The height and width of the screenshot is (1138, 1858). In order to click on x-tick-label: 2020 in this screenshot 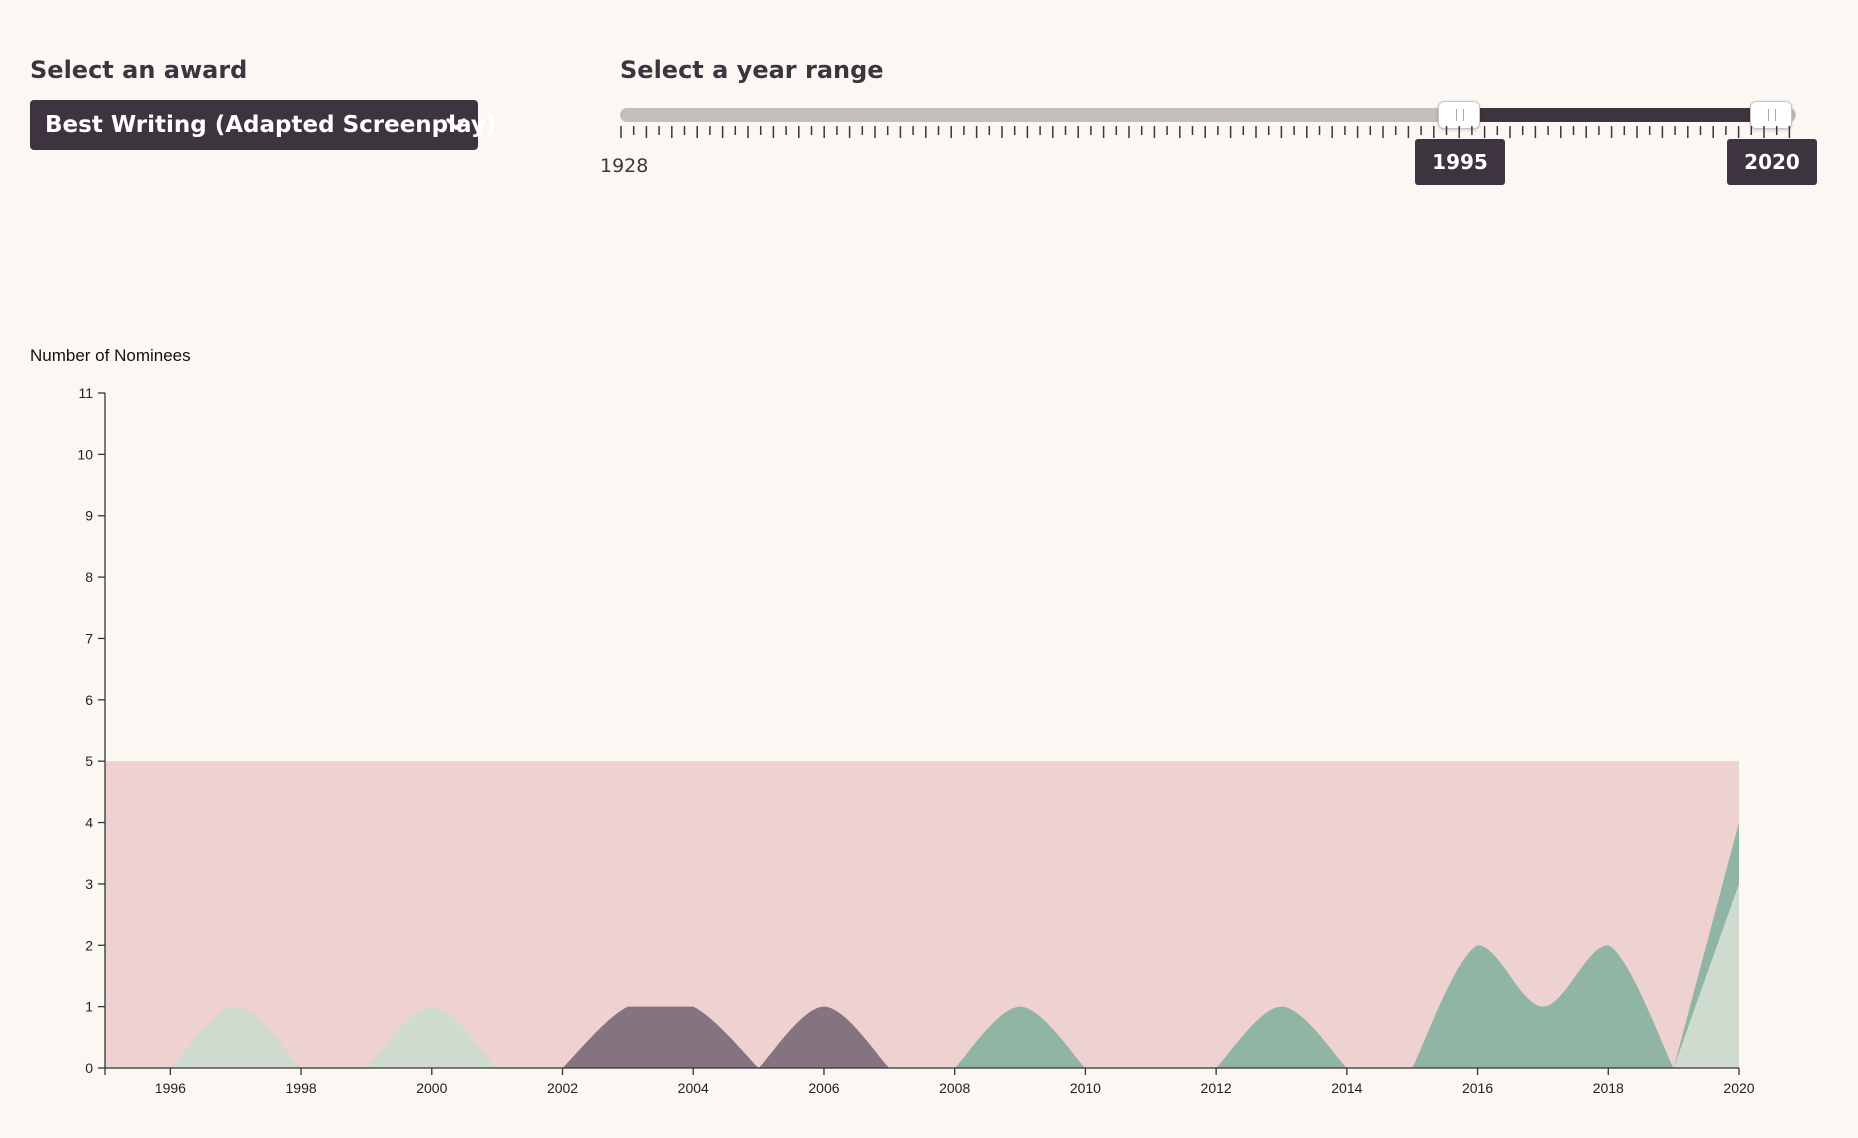, I will do `click(1738, 1088)`.